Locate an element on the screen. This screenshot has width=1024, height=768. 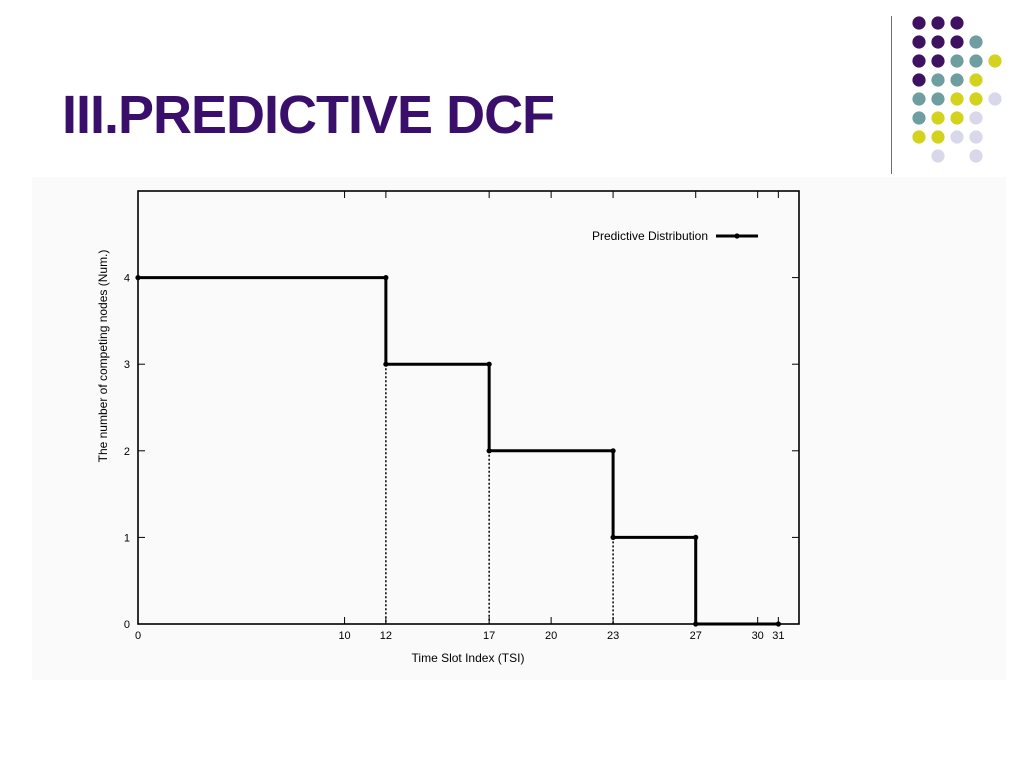
x-axis-label: Time Slot Index (TSI) is located at coordinates (468, 658).